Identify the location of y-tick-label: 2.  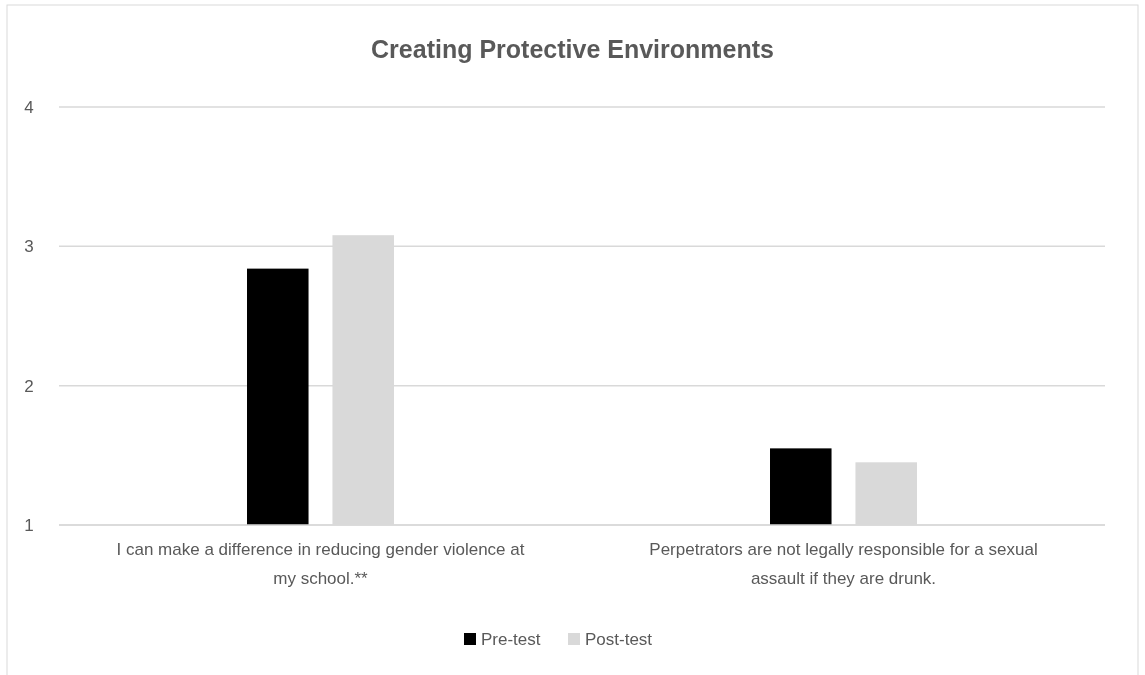
(29, 386).